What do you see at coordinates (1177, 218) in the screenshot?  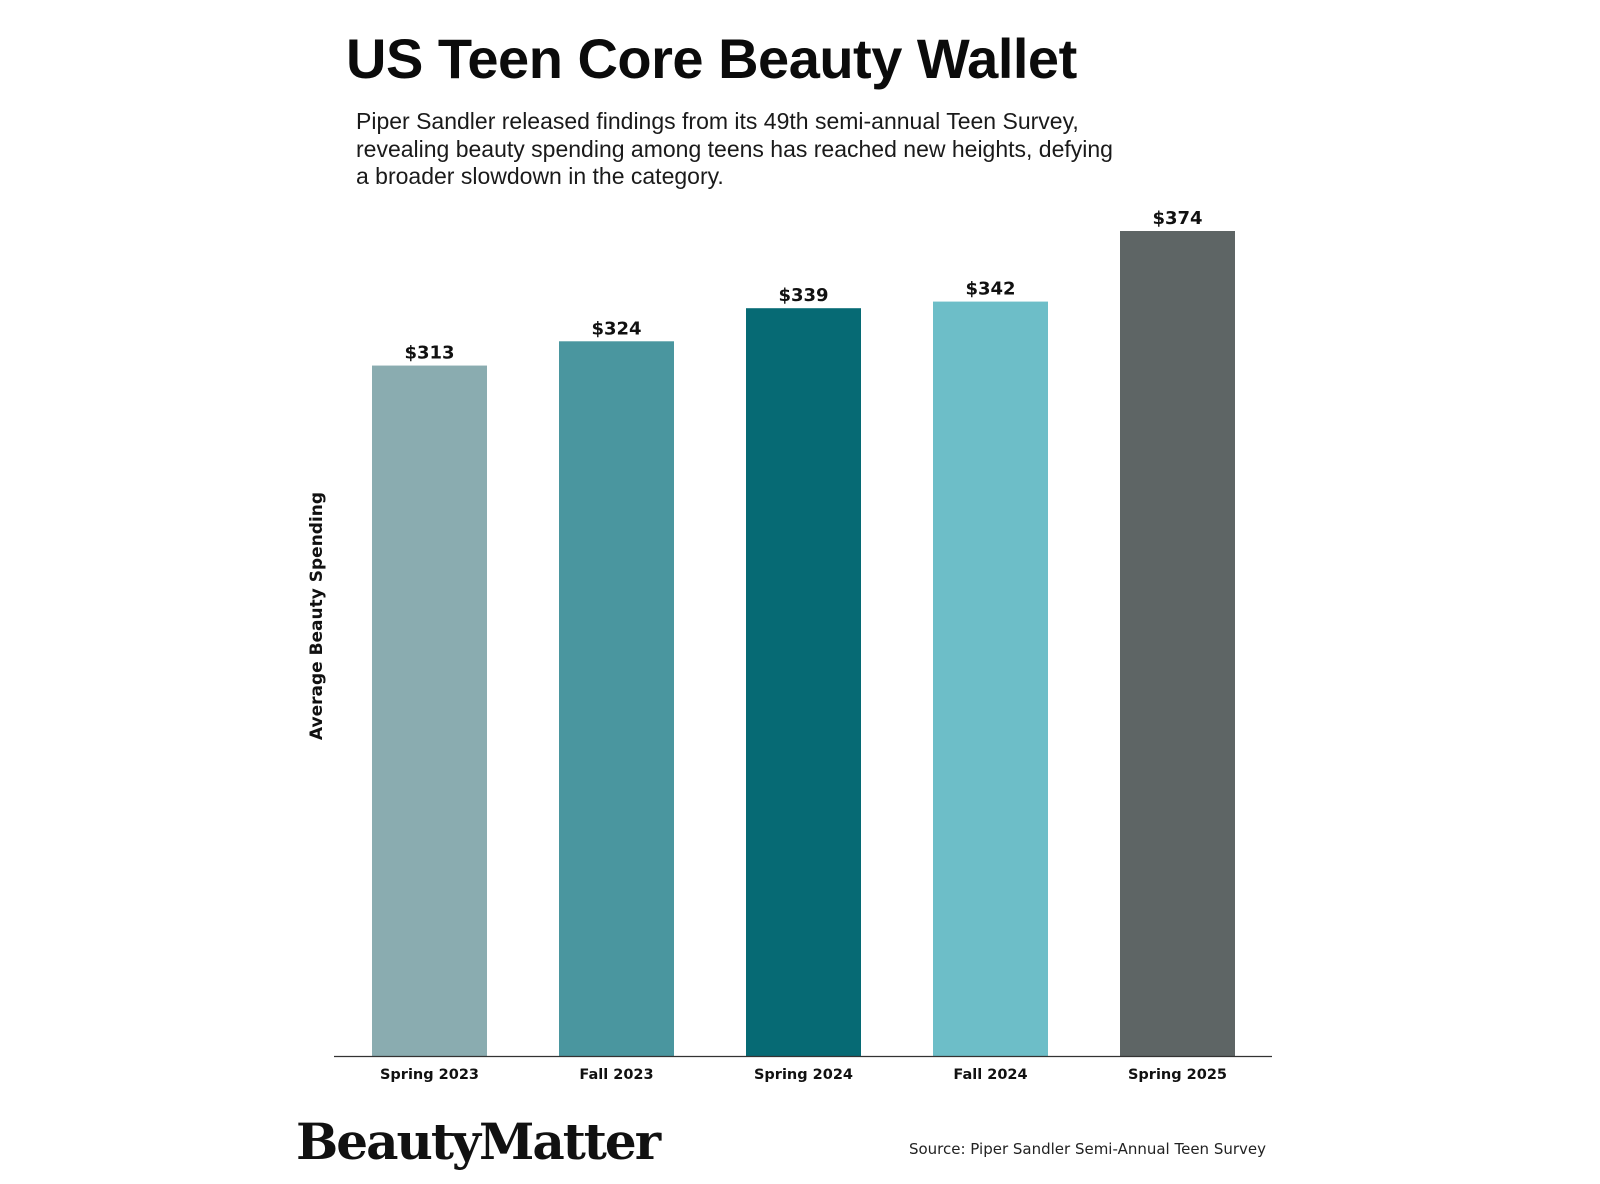 I see `bar-value-label: $374` at bounding box center [1177, 218].